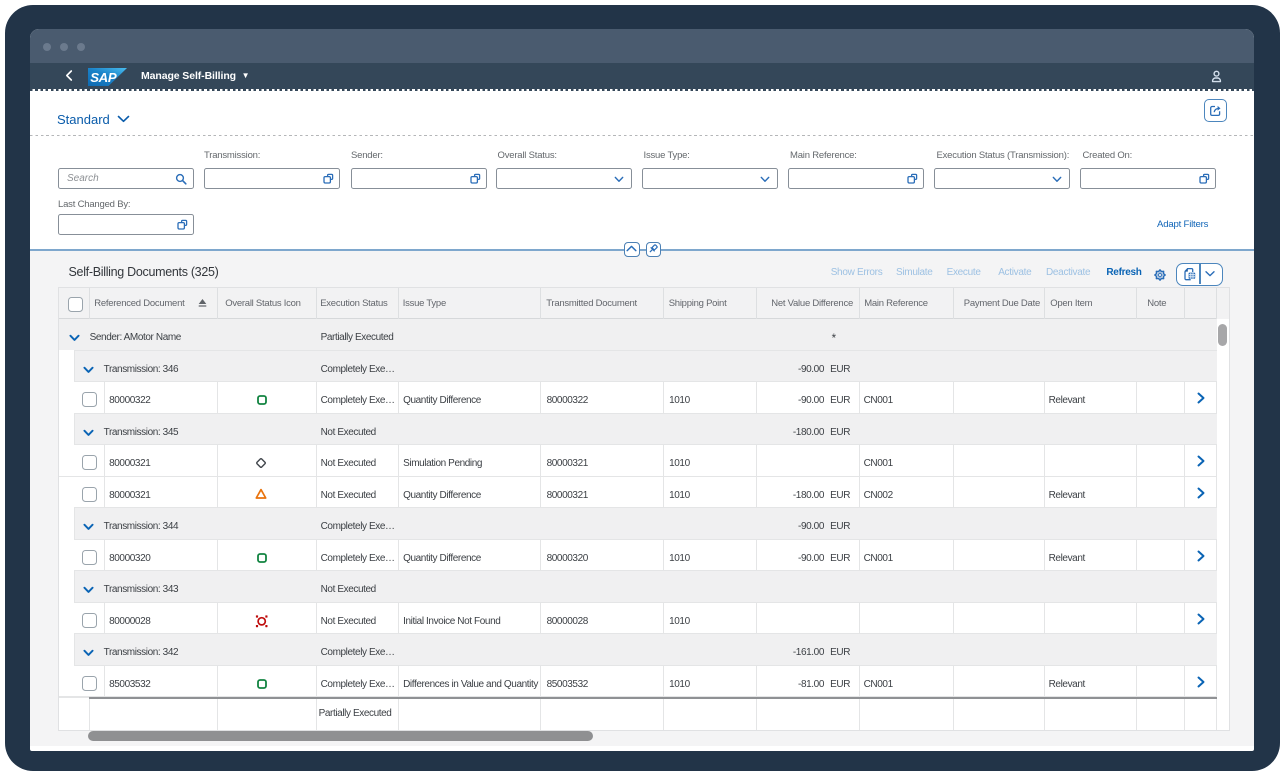 Image resolution: width=1284 pixels, height=780 pixels. What do you see at coordinates (103, 77) in the screenshot?
I see `svg-text: SAP` at bounding box center [103, 77].